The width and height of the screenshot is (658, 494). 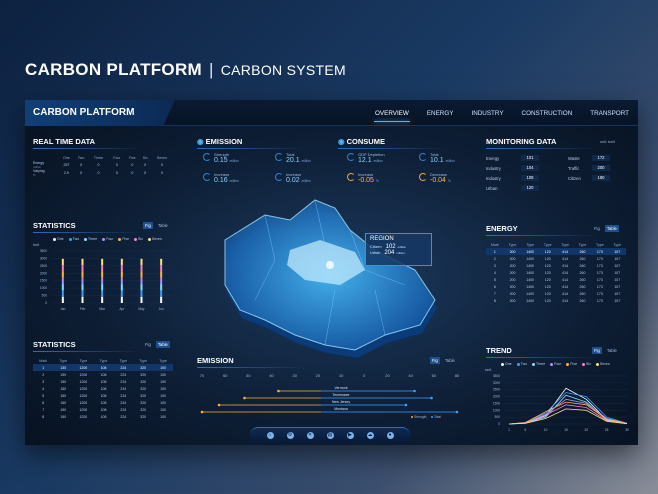 I want to click on stats2-cell: 2, so click(x=43, y=374).